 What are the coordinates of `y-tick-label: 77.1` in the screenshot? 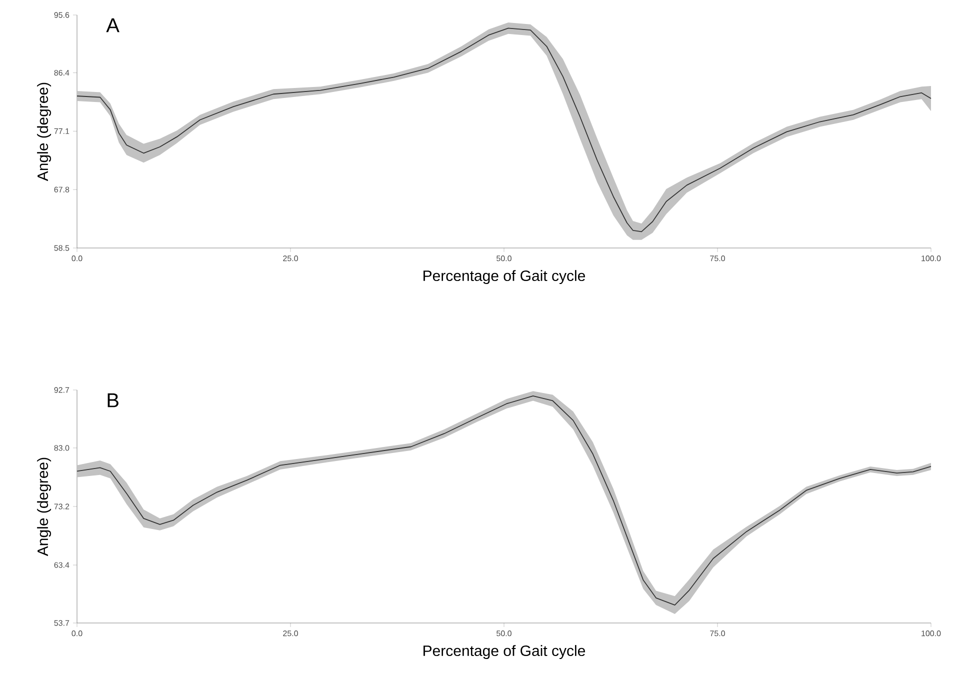 It's located at (62, 131).